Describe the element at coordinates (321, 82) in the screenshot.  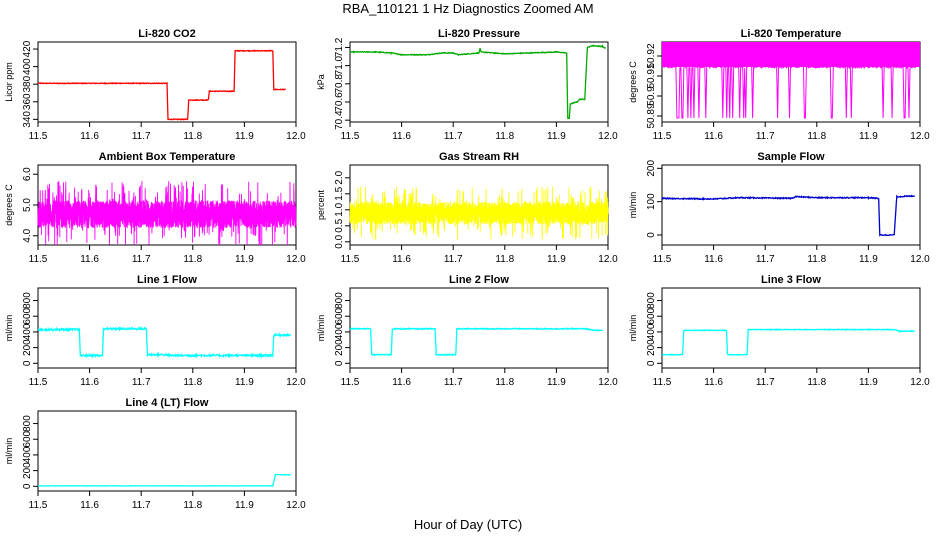
I see `y-axis-label: kPa` at that location.